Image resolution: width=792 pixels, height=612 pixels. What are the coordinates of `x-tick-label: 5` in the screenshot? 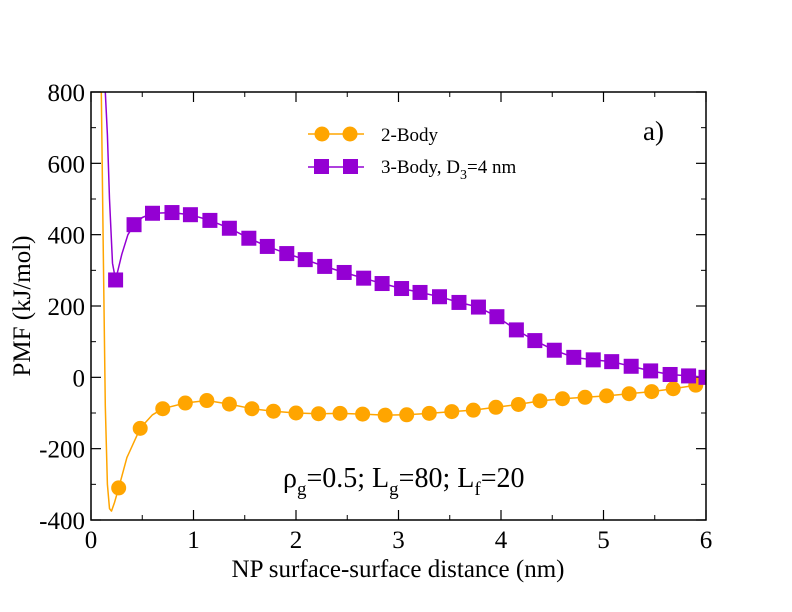 It's located at (603, 540).